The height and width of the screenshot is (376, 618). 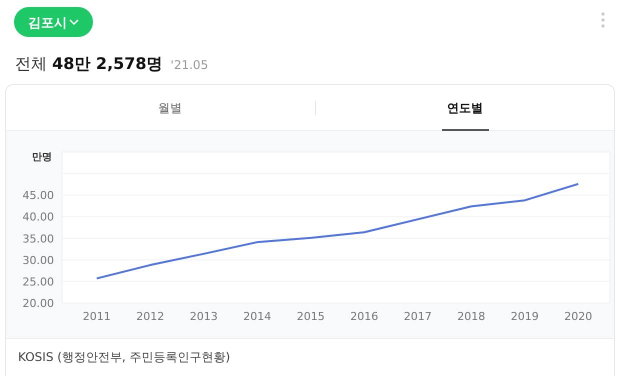 I want to click on x-tick-label: 2017, so click(x=418, y=316).